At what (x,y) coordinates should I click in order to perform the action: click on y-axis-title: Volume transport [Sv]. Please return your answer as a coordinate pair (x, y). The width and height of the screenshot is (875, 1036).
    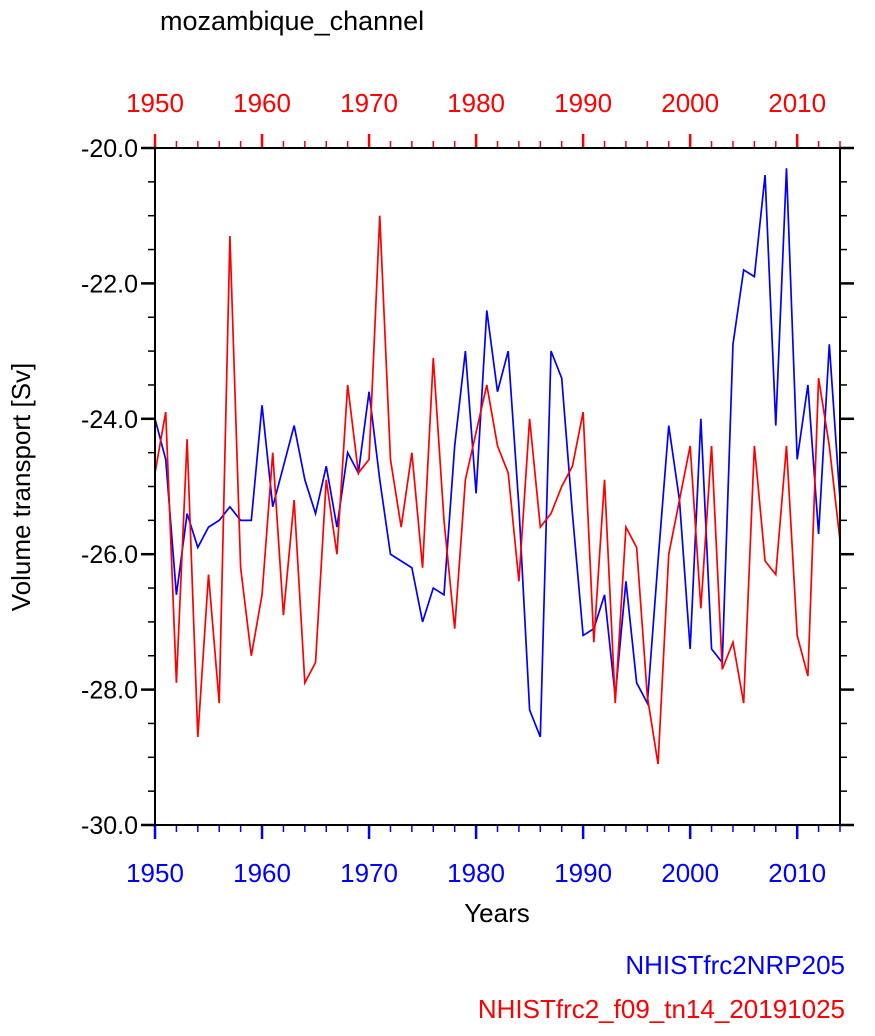
    Looking at the image, I should click on (21, 487).